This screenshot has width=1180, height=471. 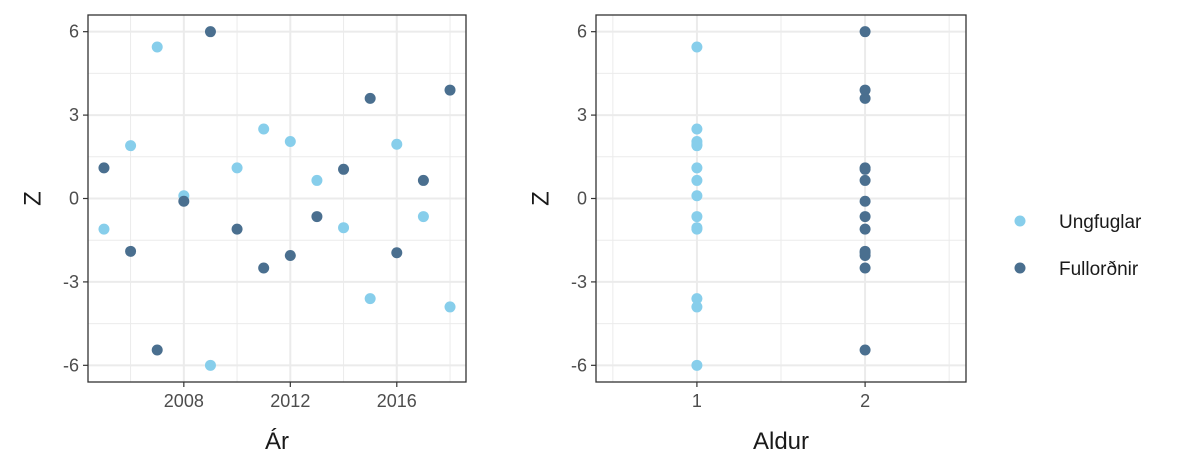 I want to click on x-tick-label: 2016, so click(x=397, y=401).